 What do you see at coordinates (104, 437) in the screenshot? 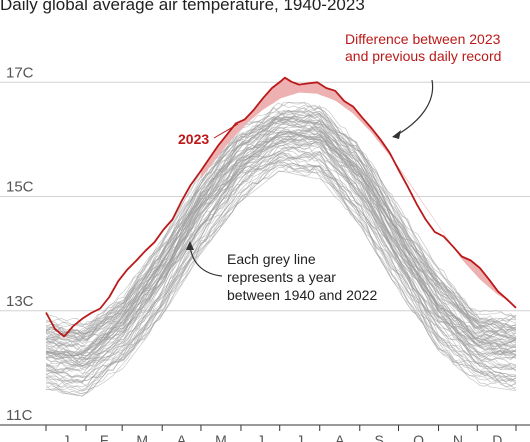
I see `x-tick-label: F` at bounding box center [104, 437].